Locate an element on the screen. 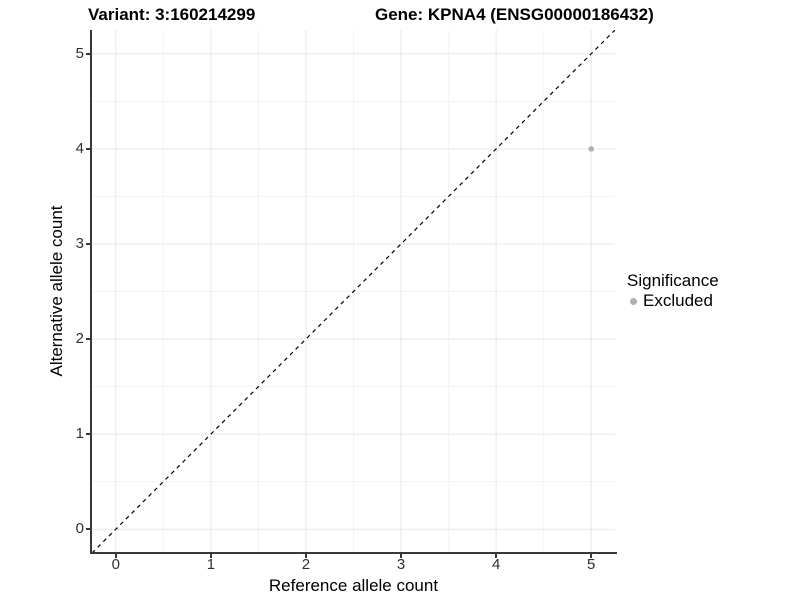 The height and width of the screenshot is (600, 800). y-tick-label: 2 is located at coordinates (79, 339).